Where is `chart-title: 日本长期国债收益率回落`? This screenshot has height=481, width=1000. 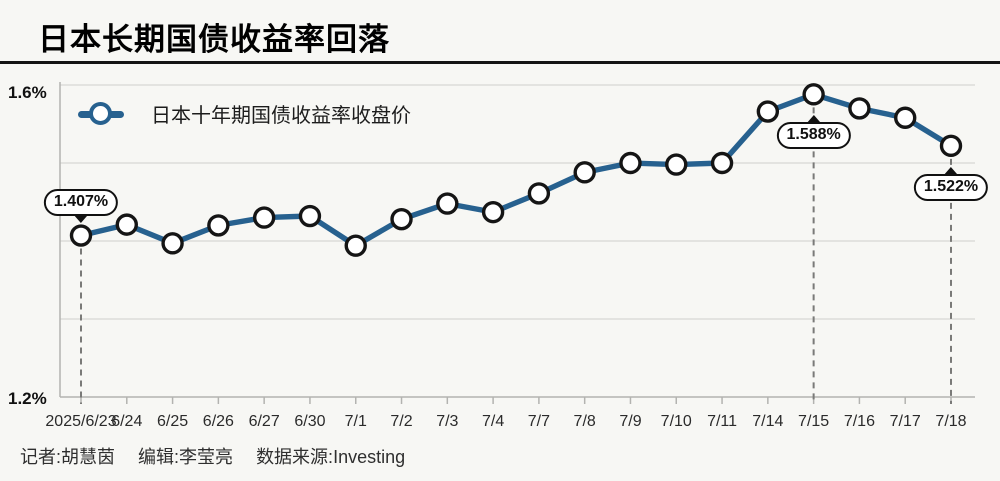 chart-title: 日本长期国债收益率回落 is located at coordinates (214, 39).